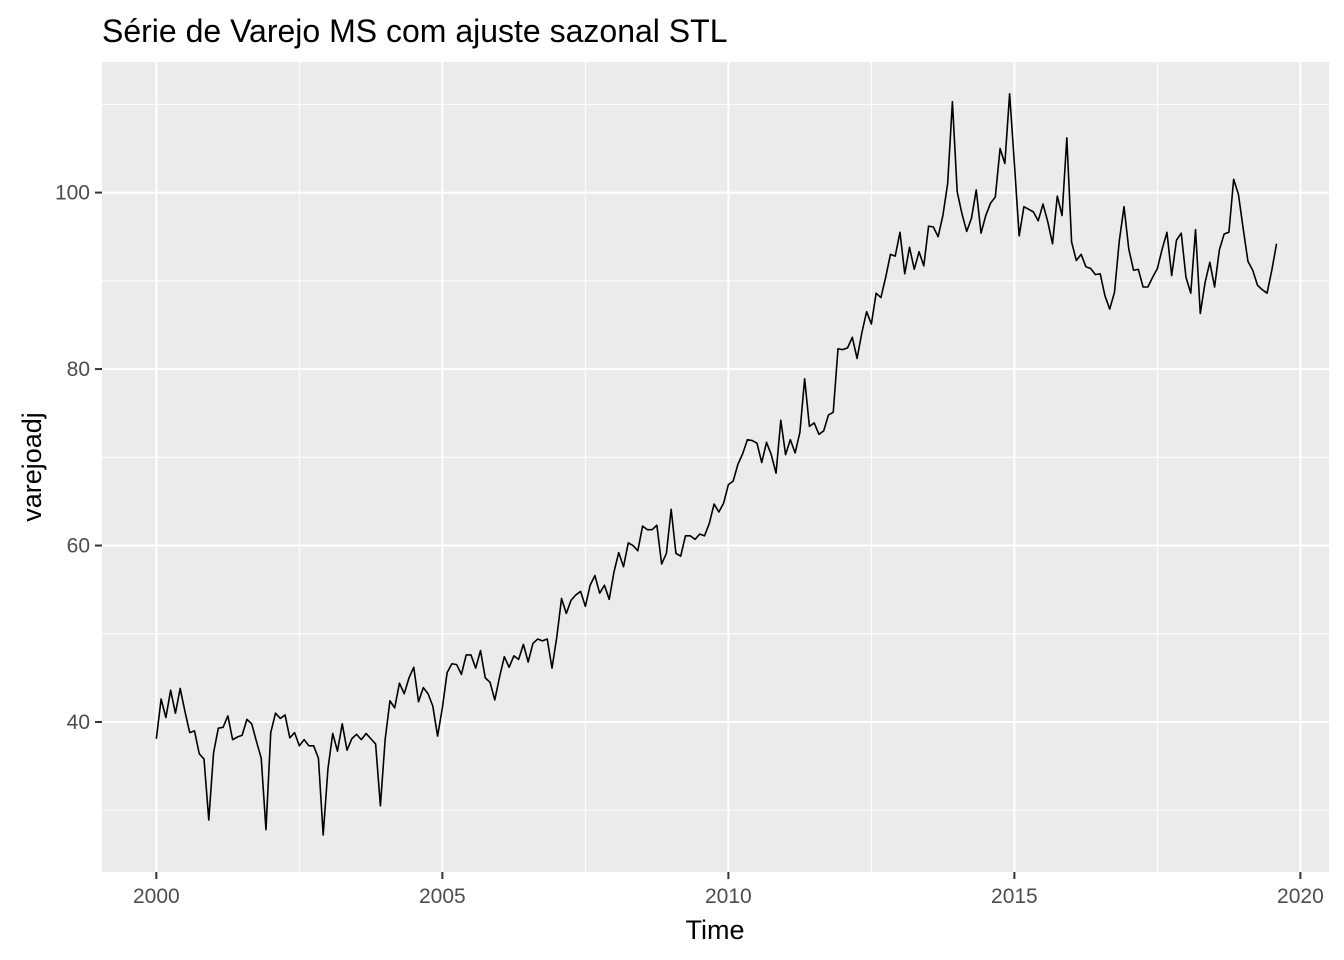 This screenshot has height=960, width=1344. Describe the element at coordinates (78, 369) in the screenshot. I see `y-tick-label: 80` at that location.